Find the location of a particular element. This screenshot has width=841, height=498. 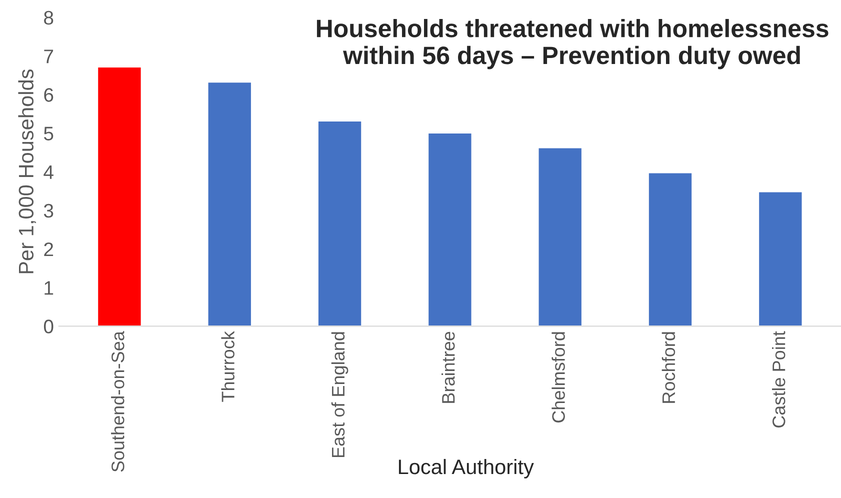

y-tick-label: 1 is located at coordinates (49, 288).